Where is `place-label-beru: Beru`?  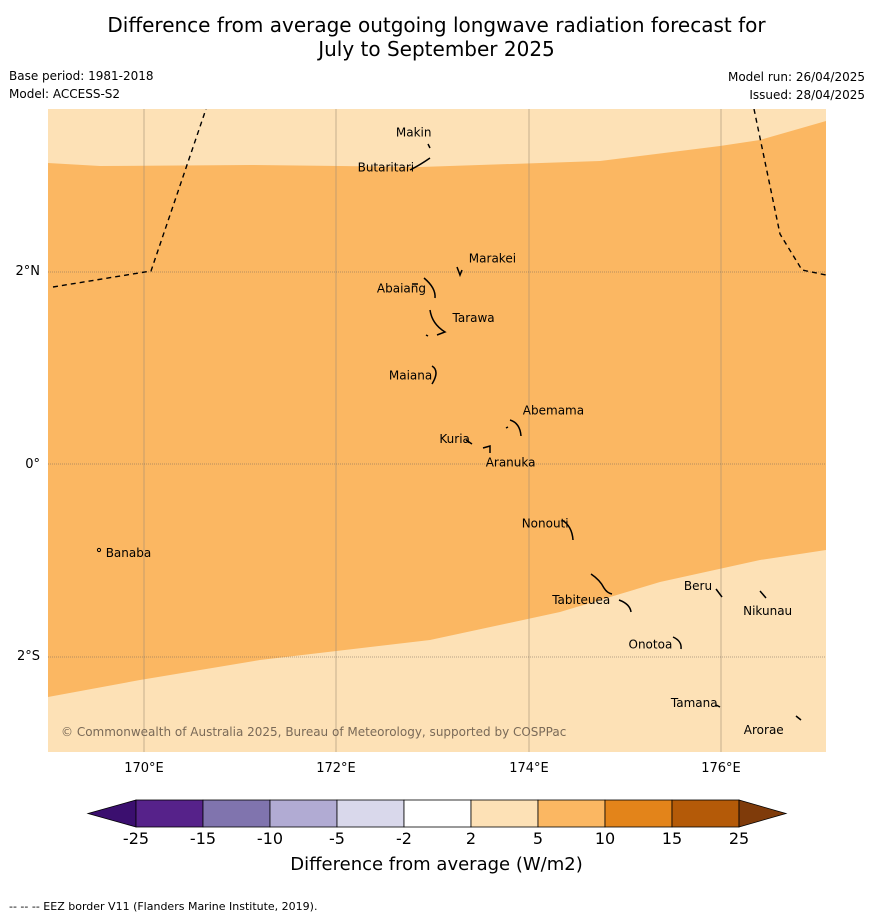
place-label-beru: Beru is located at coordinates (698, 586).